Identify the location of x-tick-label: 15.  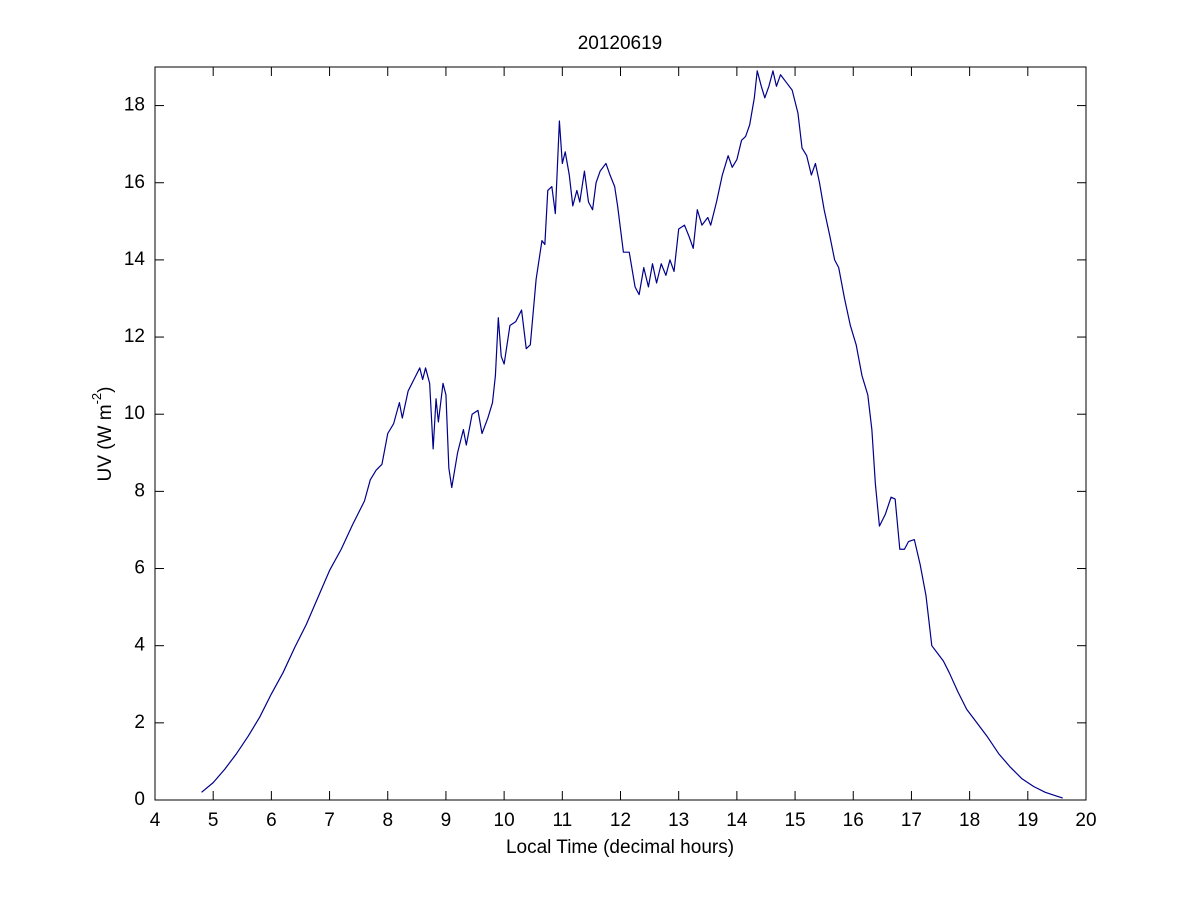
(794, 820).